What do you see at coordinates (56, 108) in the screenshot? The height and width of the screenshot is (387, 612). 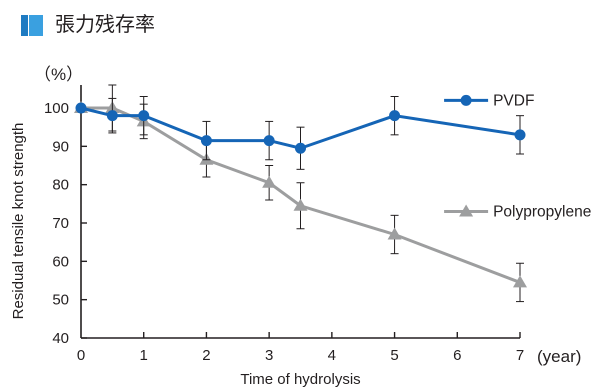 I see `y-tick-label: 100` at bounding box center [56, 108].